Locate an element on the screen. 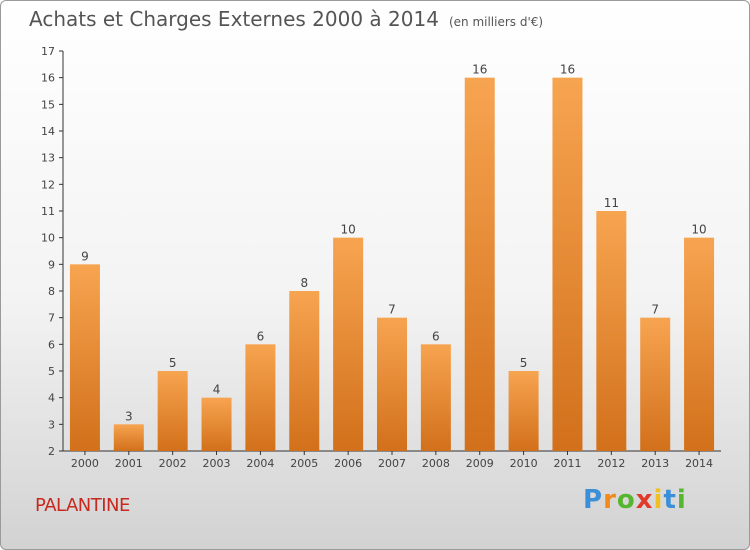  y-tick-label: 13 is located at coordinates (48, 158).